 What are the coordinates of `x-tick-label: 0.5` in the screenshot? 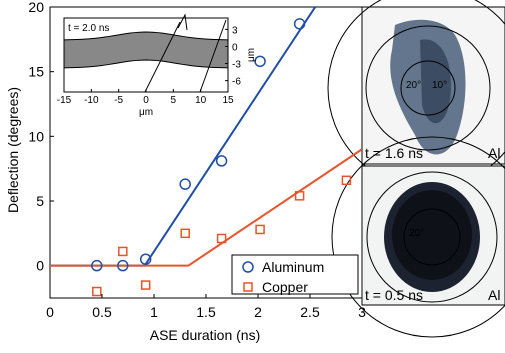 It's located at (102, 312).